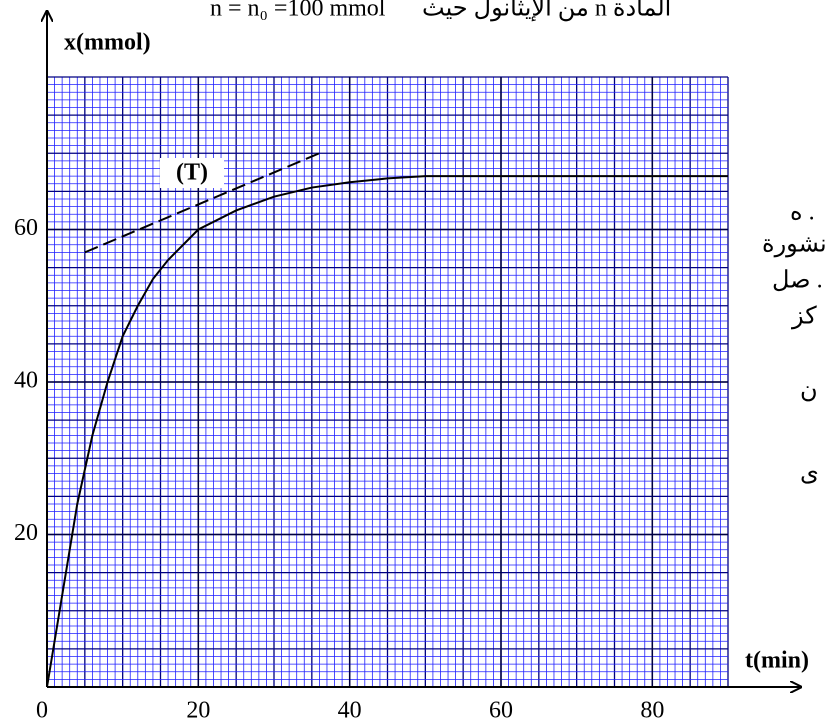 This screenshot has height=727, width=825. I want to click on tangent-label-box, so click(192, 173).